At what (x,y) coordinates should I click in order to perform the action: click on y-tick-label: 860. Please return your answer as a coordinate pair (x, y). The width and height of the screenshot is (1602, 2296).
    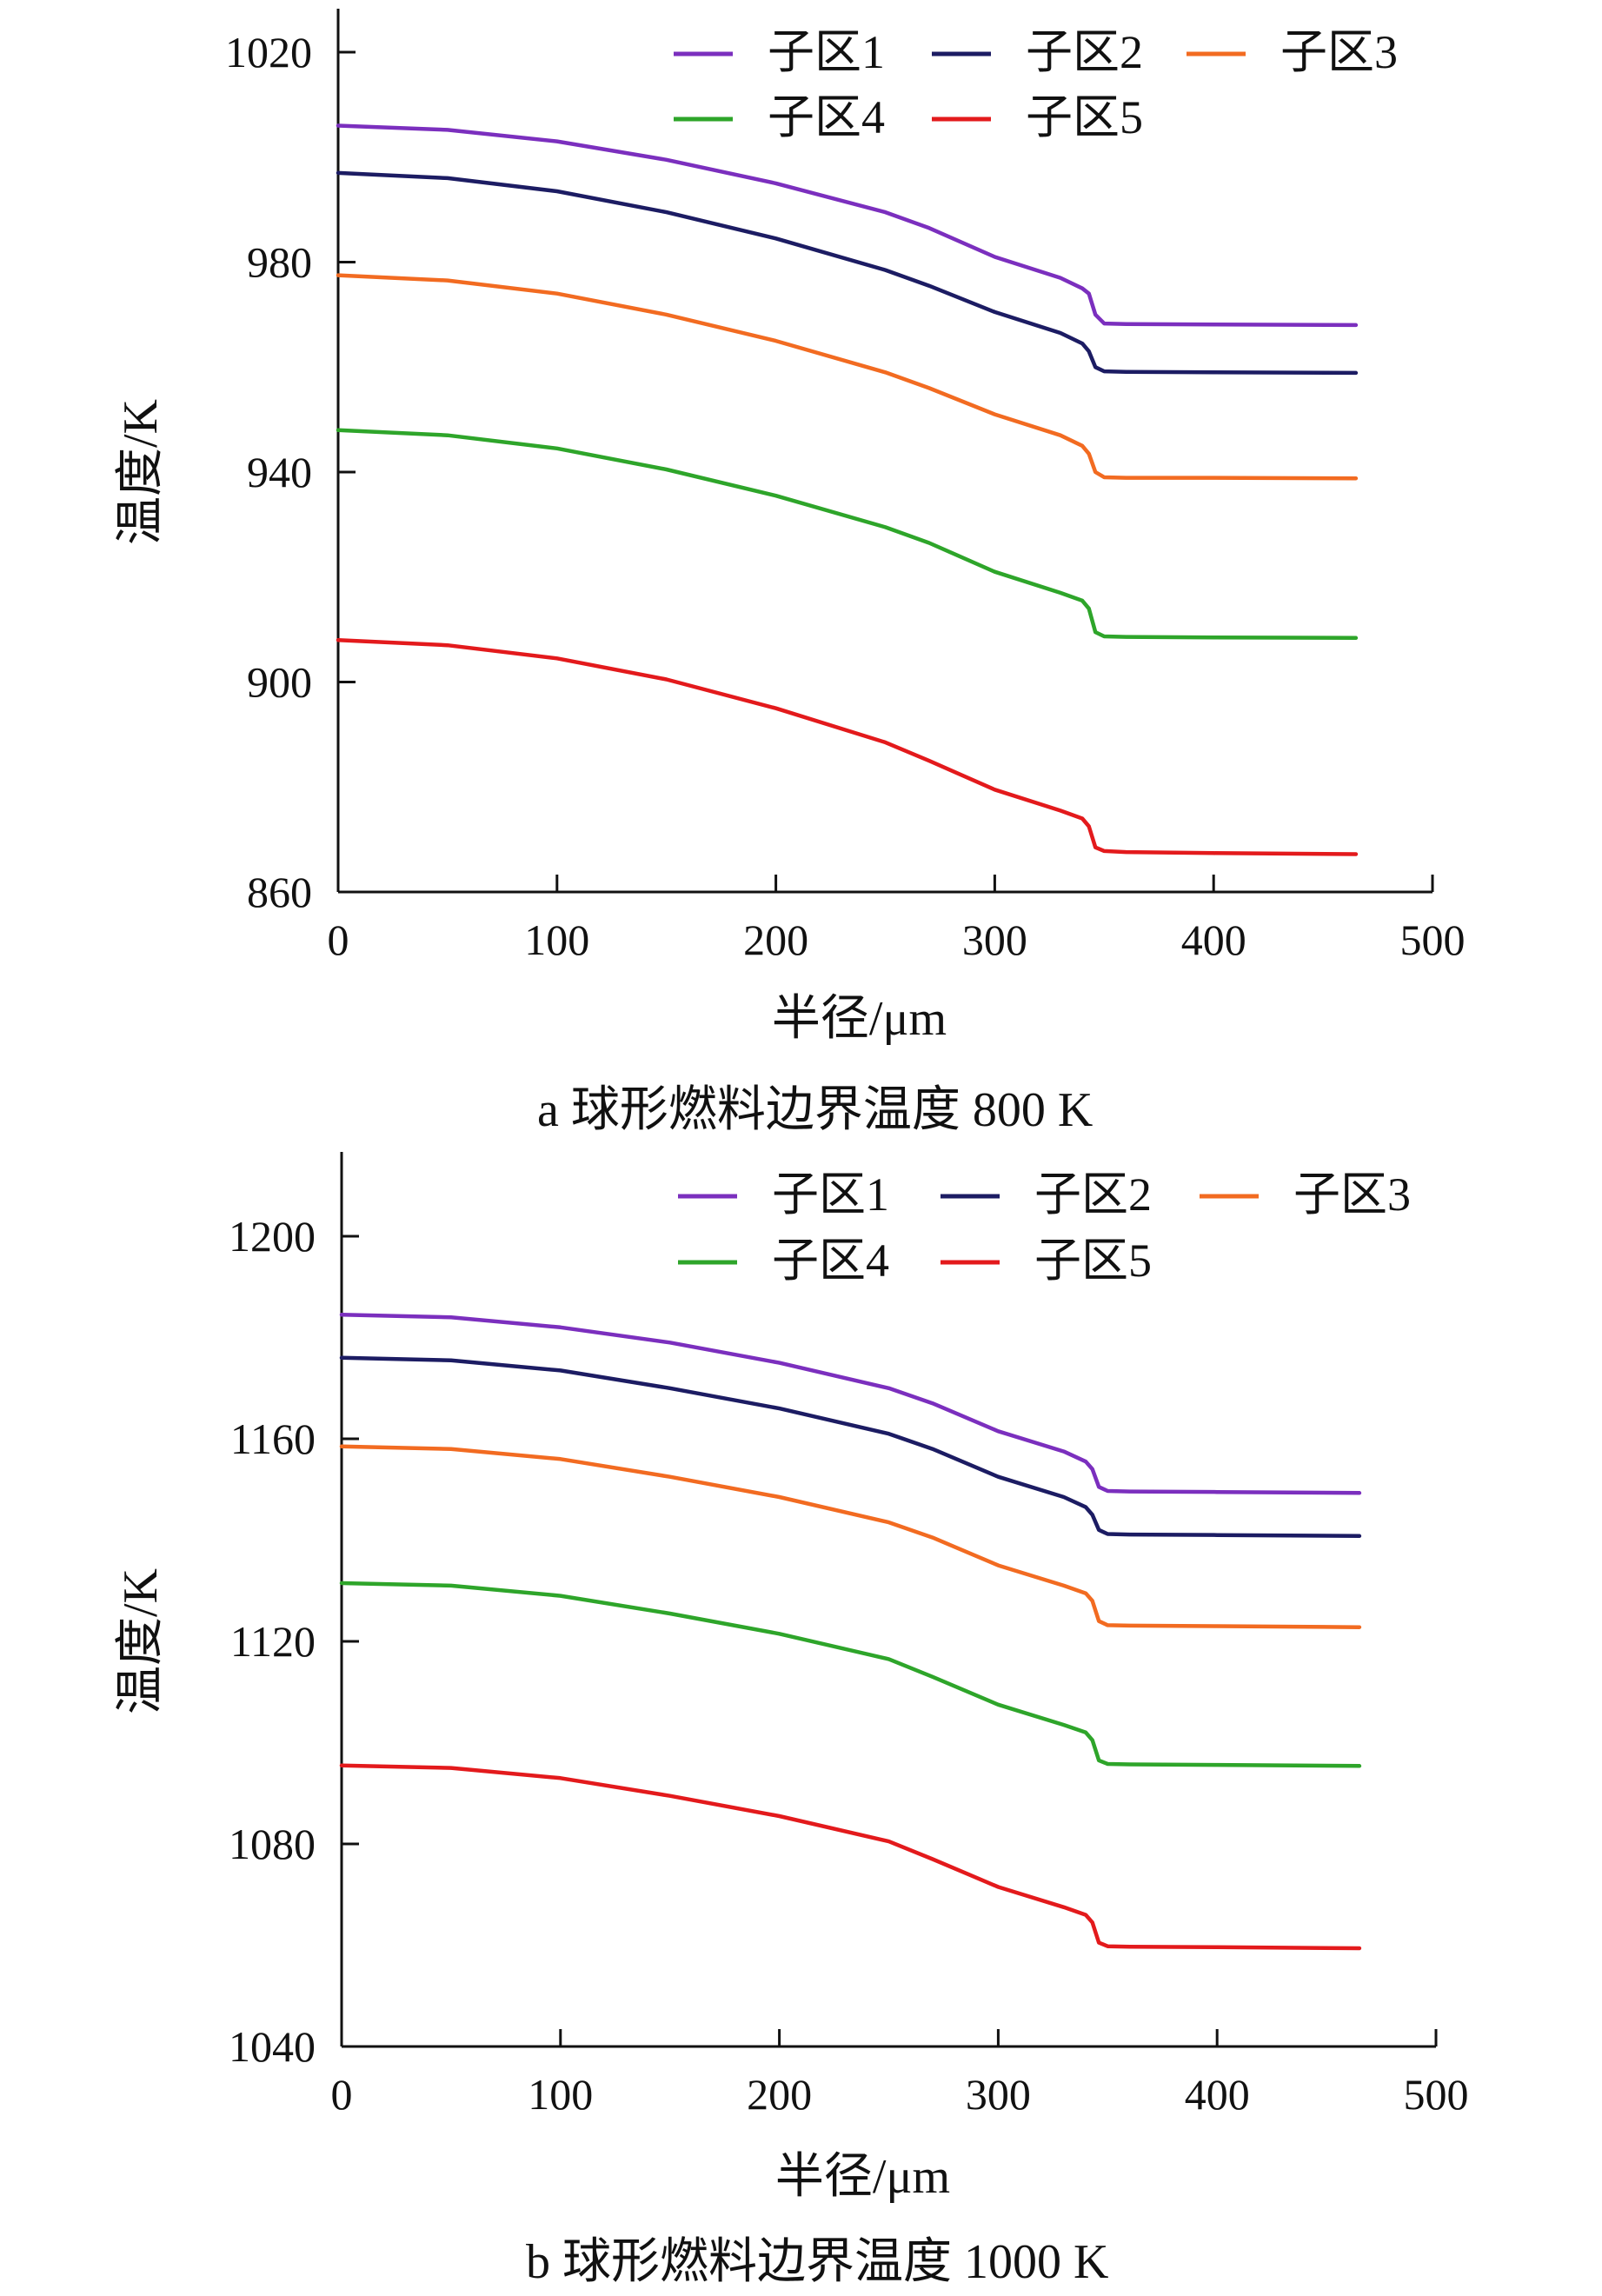
    Looking at the image, I should click on (279, 892).